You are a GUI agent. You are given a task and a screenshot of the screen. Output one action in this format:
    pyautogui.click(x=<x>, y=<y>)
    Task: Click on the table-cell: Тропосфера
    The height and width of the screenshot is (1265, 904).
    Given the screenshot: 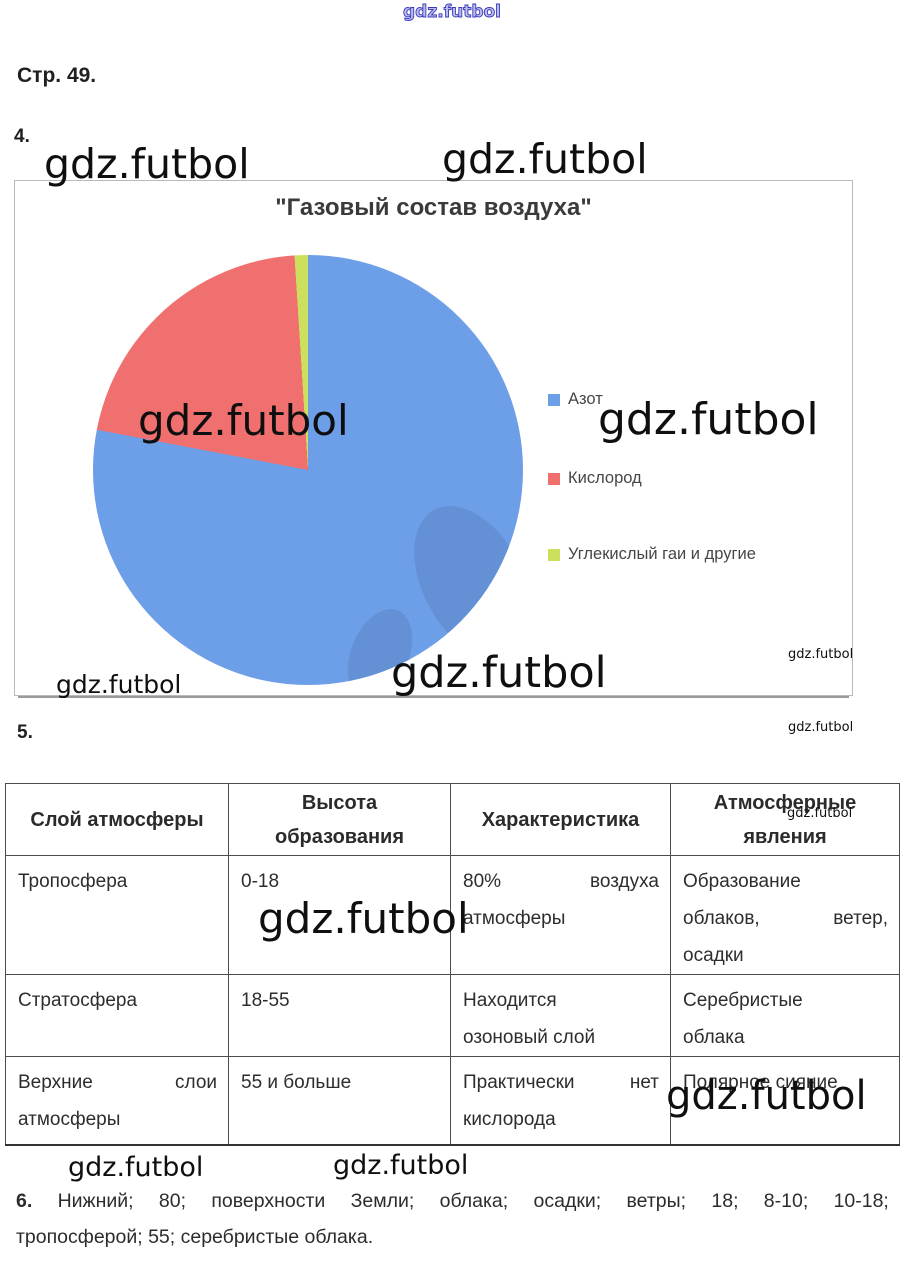 What is the action you would take?
    pyautogui.click(x=117, y=915)
    